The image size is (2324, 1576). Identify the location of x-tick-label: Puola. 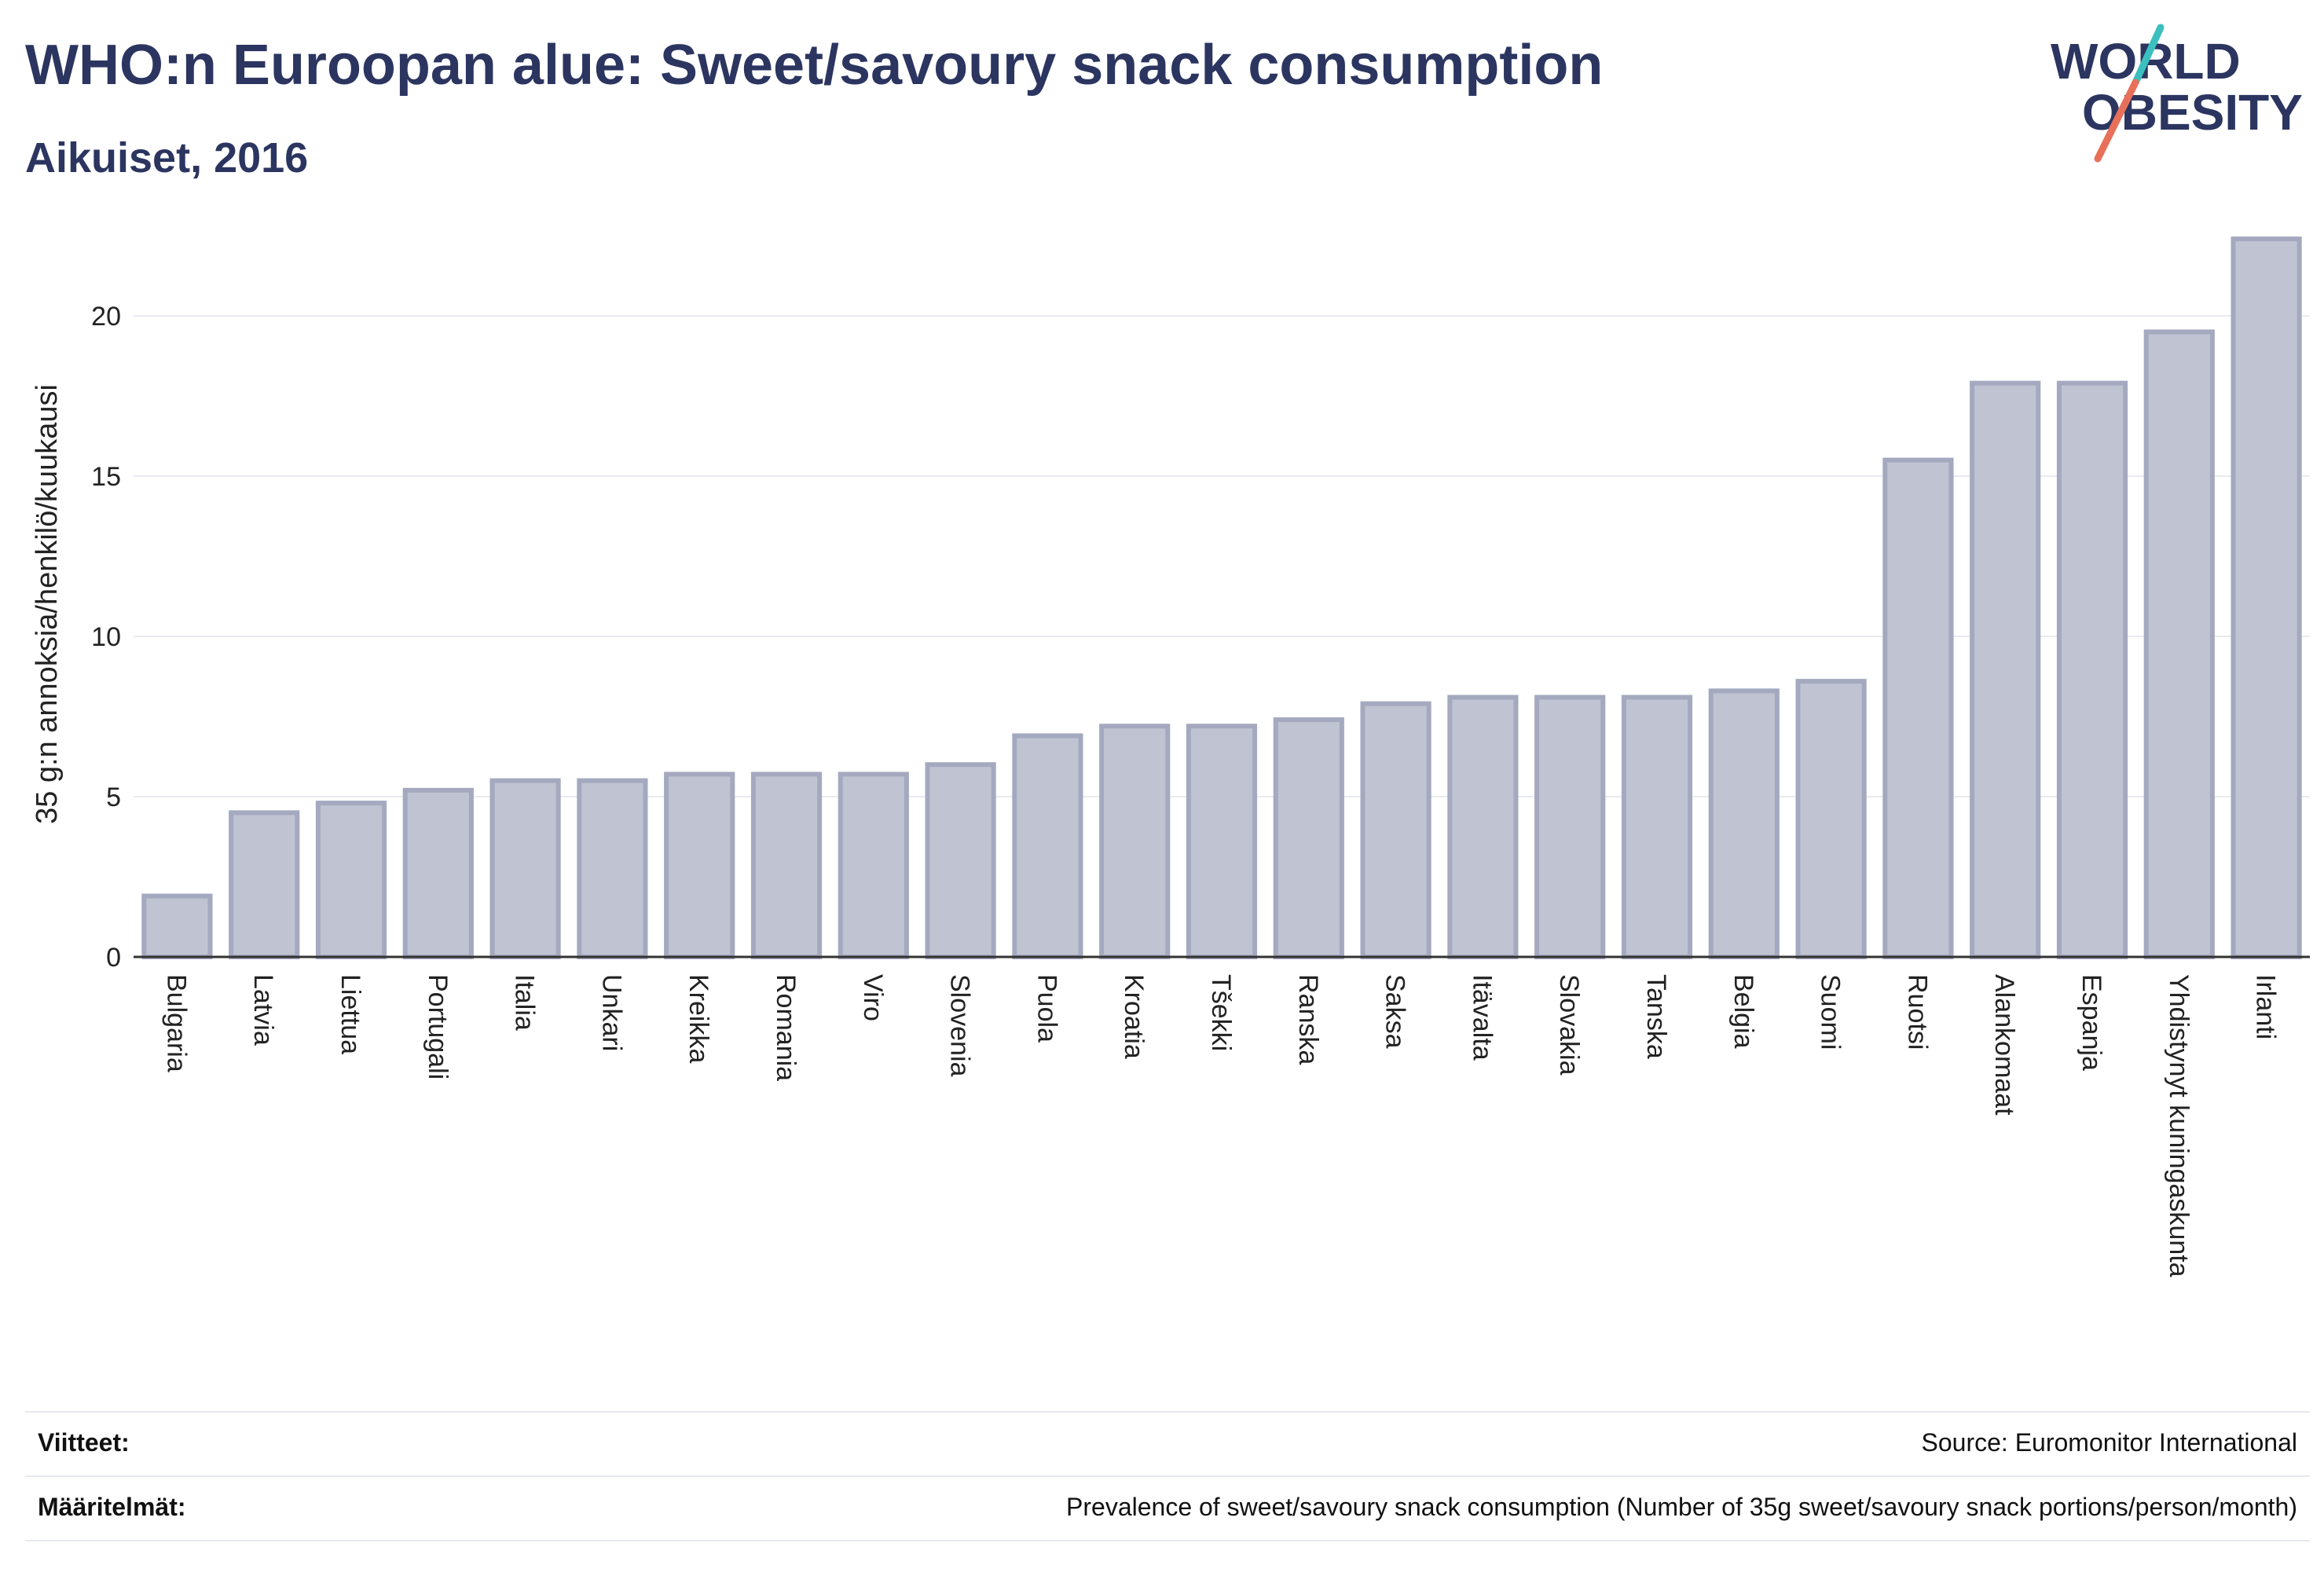
(1046, 1008).